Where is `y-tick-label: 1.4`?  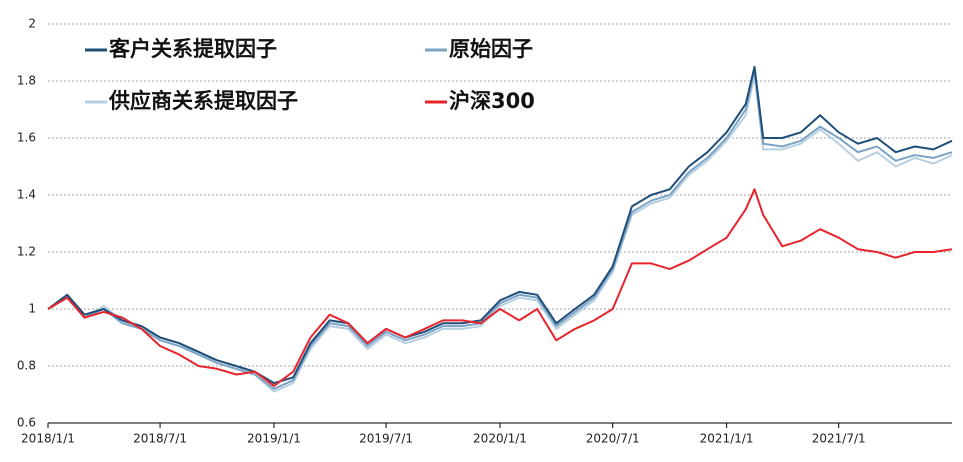
y-tick-label: 1.4 is located at coordinates (26, 195).